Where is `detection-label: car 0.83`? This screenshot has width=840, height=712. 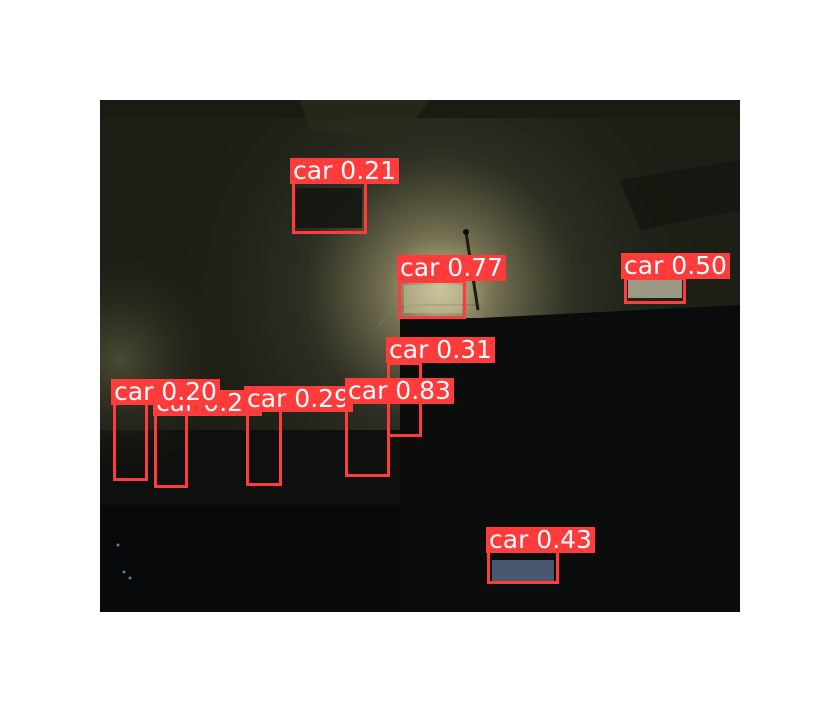
detection-label: car 0.83 is located at coordinates (399, 391).